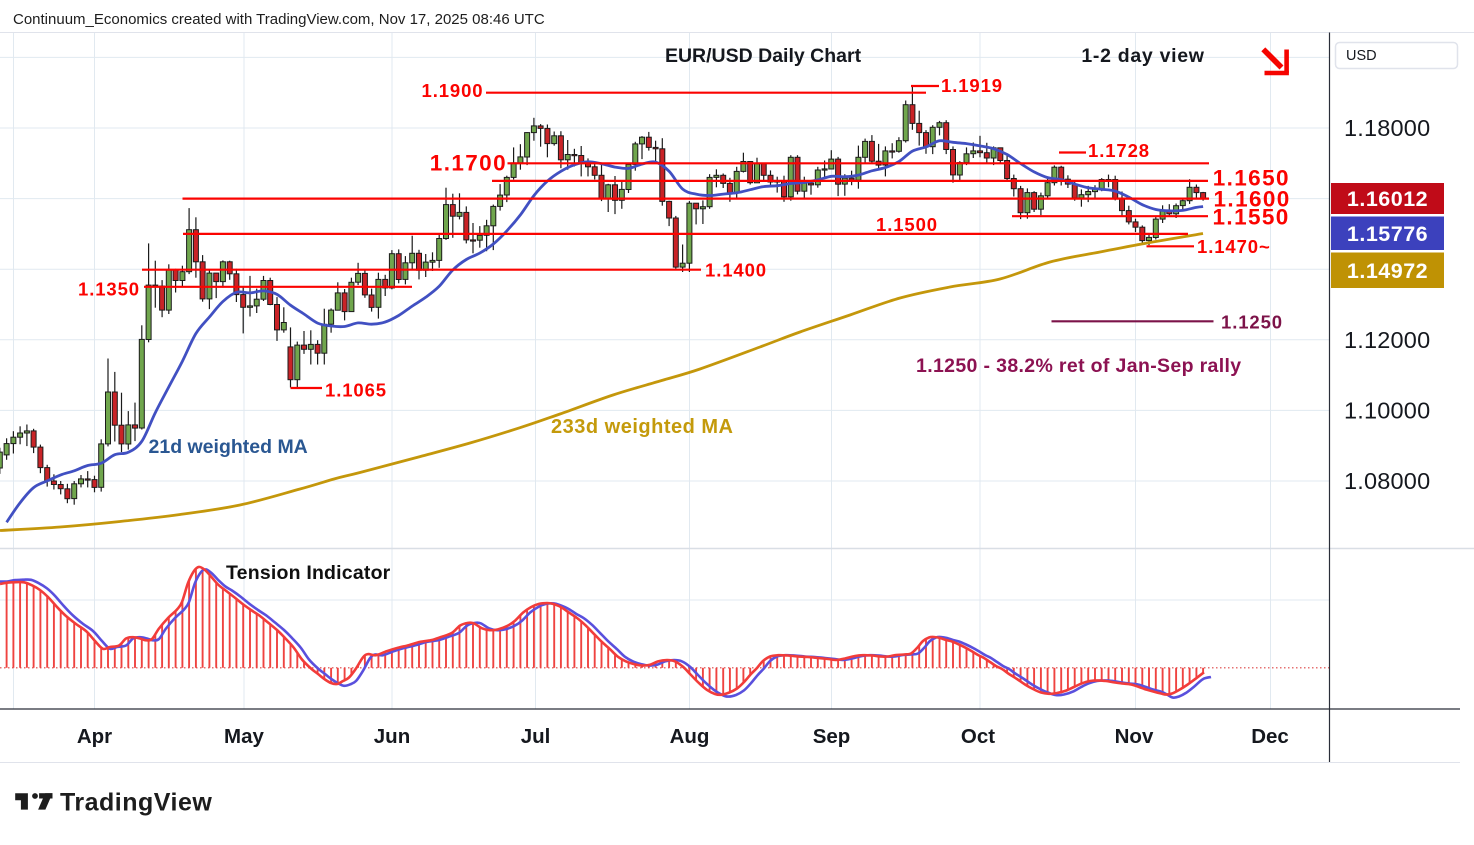 This screenshot has width=1474, height=845. Describe the element at coordinates (690, 736) in the screenshot. I see `svg-text: Aug` at that location.